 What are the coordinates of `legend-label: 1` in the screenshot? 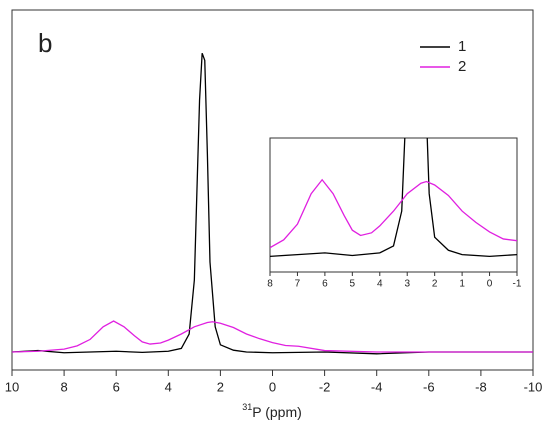 It's located at (462, 46).